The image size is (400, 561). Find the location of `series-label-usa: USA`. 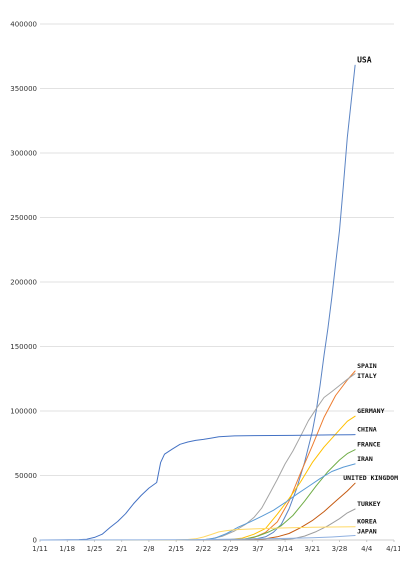

series-label-usa: USA is located at coordinates (364, 59).